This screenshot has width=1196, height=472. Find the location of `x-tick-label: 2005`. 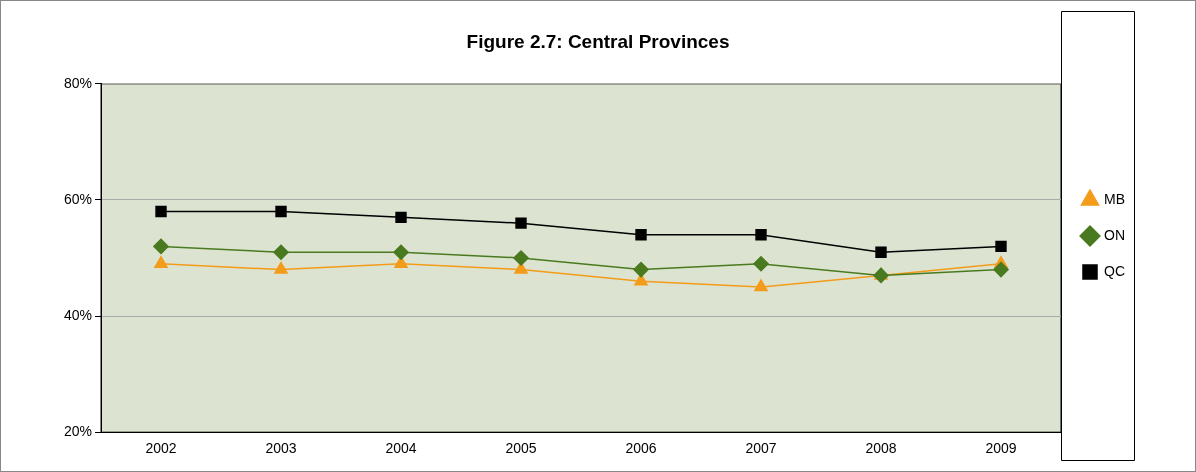

x-tick-label: 2005 is located at coordinates (521, 448).